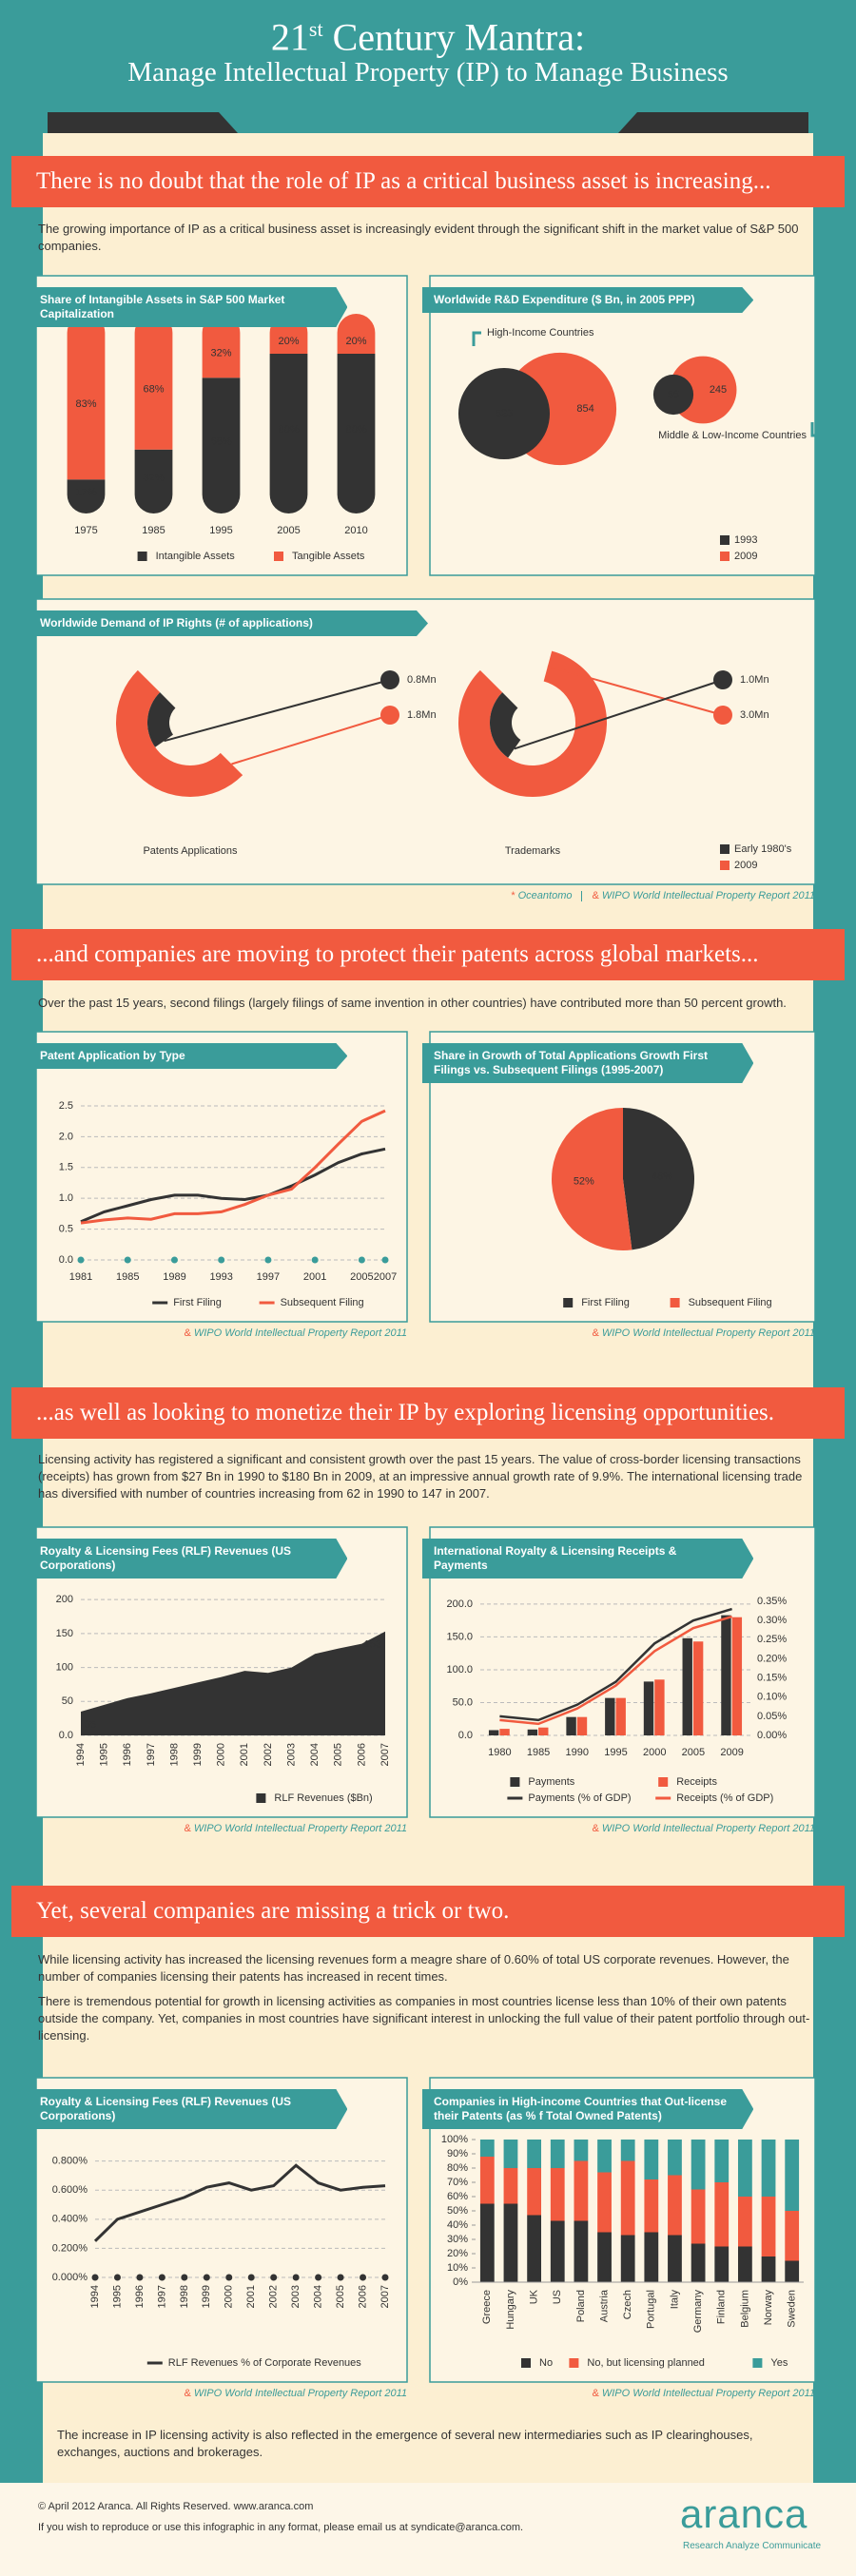  What do you see at coordinates (264, 2363) in the screenshot?
I see `legend-label: RLF Revenues % of Corporate Revenues` at bounding box center [264, 2363].